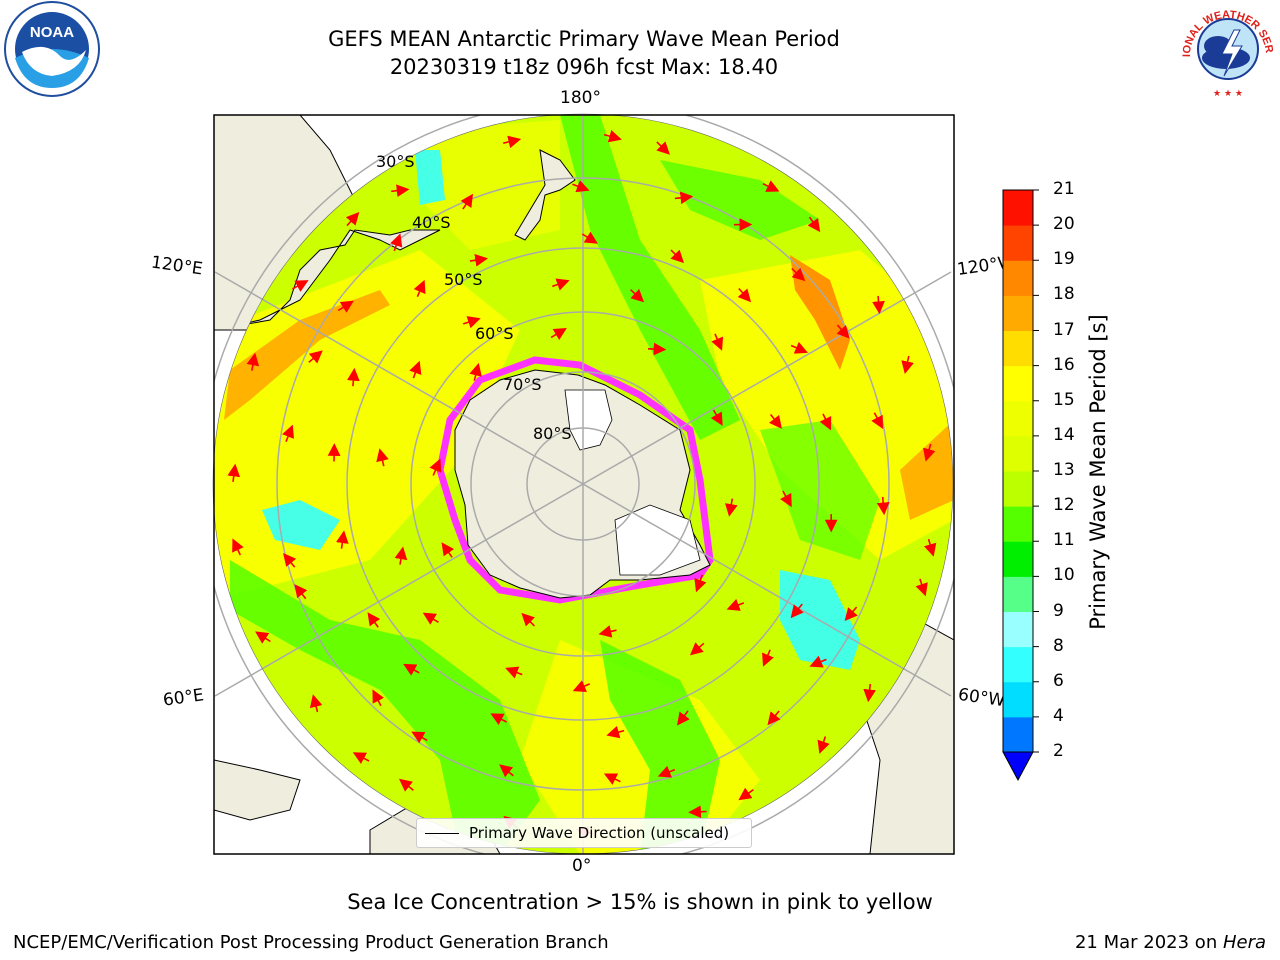 Image resolution: width=1280 pixels, height=960 pixels. I want to click on sea-ice-ring, so click(575, 480).